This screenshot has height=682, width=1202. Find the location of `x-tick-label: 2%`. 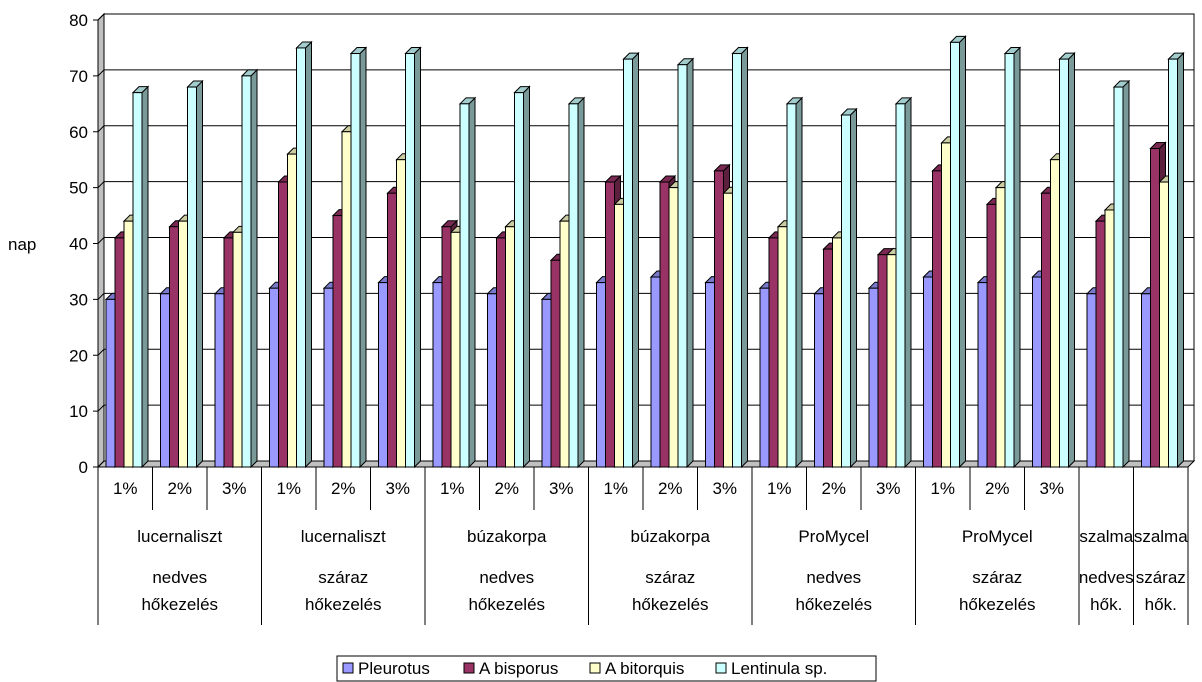

x-tick-label: 2% is located at coordinates (179, 488).